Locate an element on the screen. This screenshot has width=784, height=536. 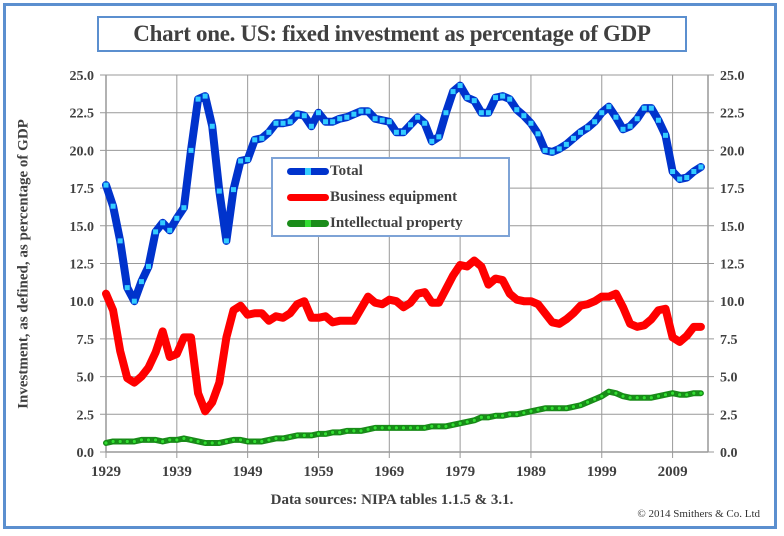
x-tick-label: 1999 is located at coordinates (602, 472).